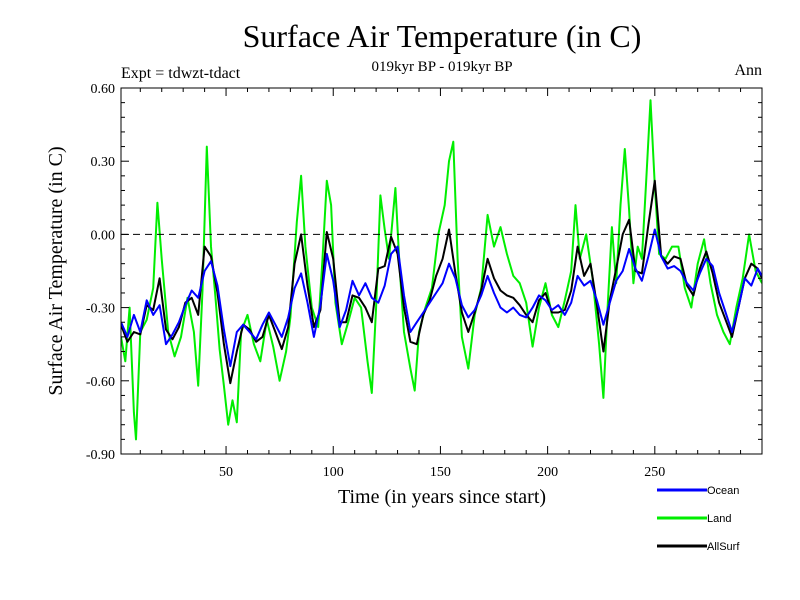 The width and height of the screenshot is (800, 600). I want to click on x-tick-label: 100, so click(333, 472).